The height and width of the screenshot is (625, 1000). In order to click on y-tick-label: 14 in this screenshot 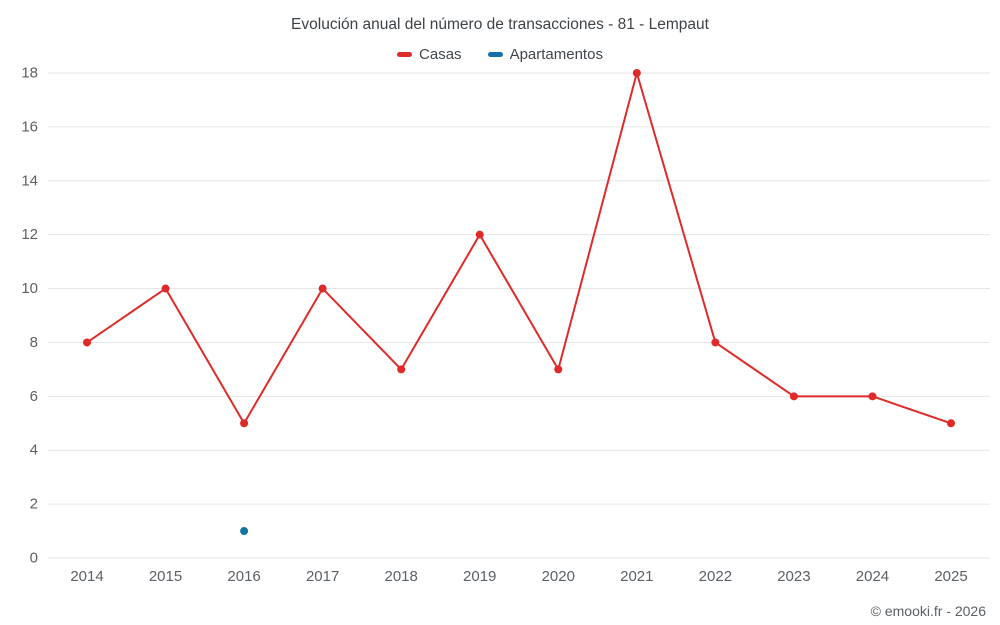, I will do `click(29, 180)`.